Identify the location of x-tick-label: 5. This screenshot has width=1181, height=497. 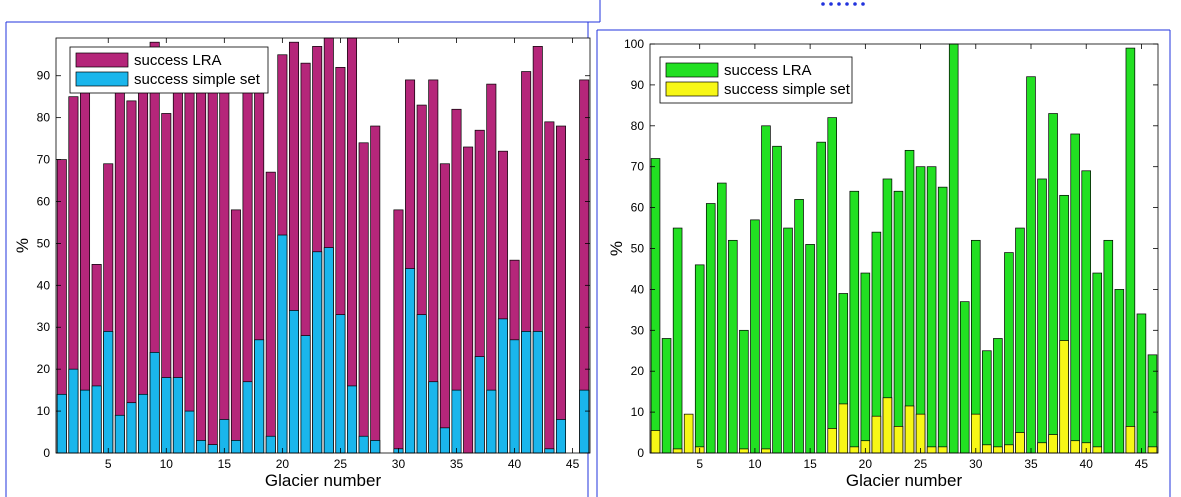
(108, 464).